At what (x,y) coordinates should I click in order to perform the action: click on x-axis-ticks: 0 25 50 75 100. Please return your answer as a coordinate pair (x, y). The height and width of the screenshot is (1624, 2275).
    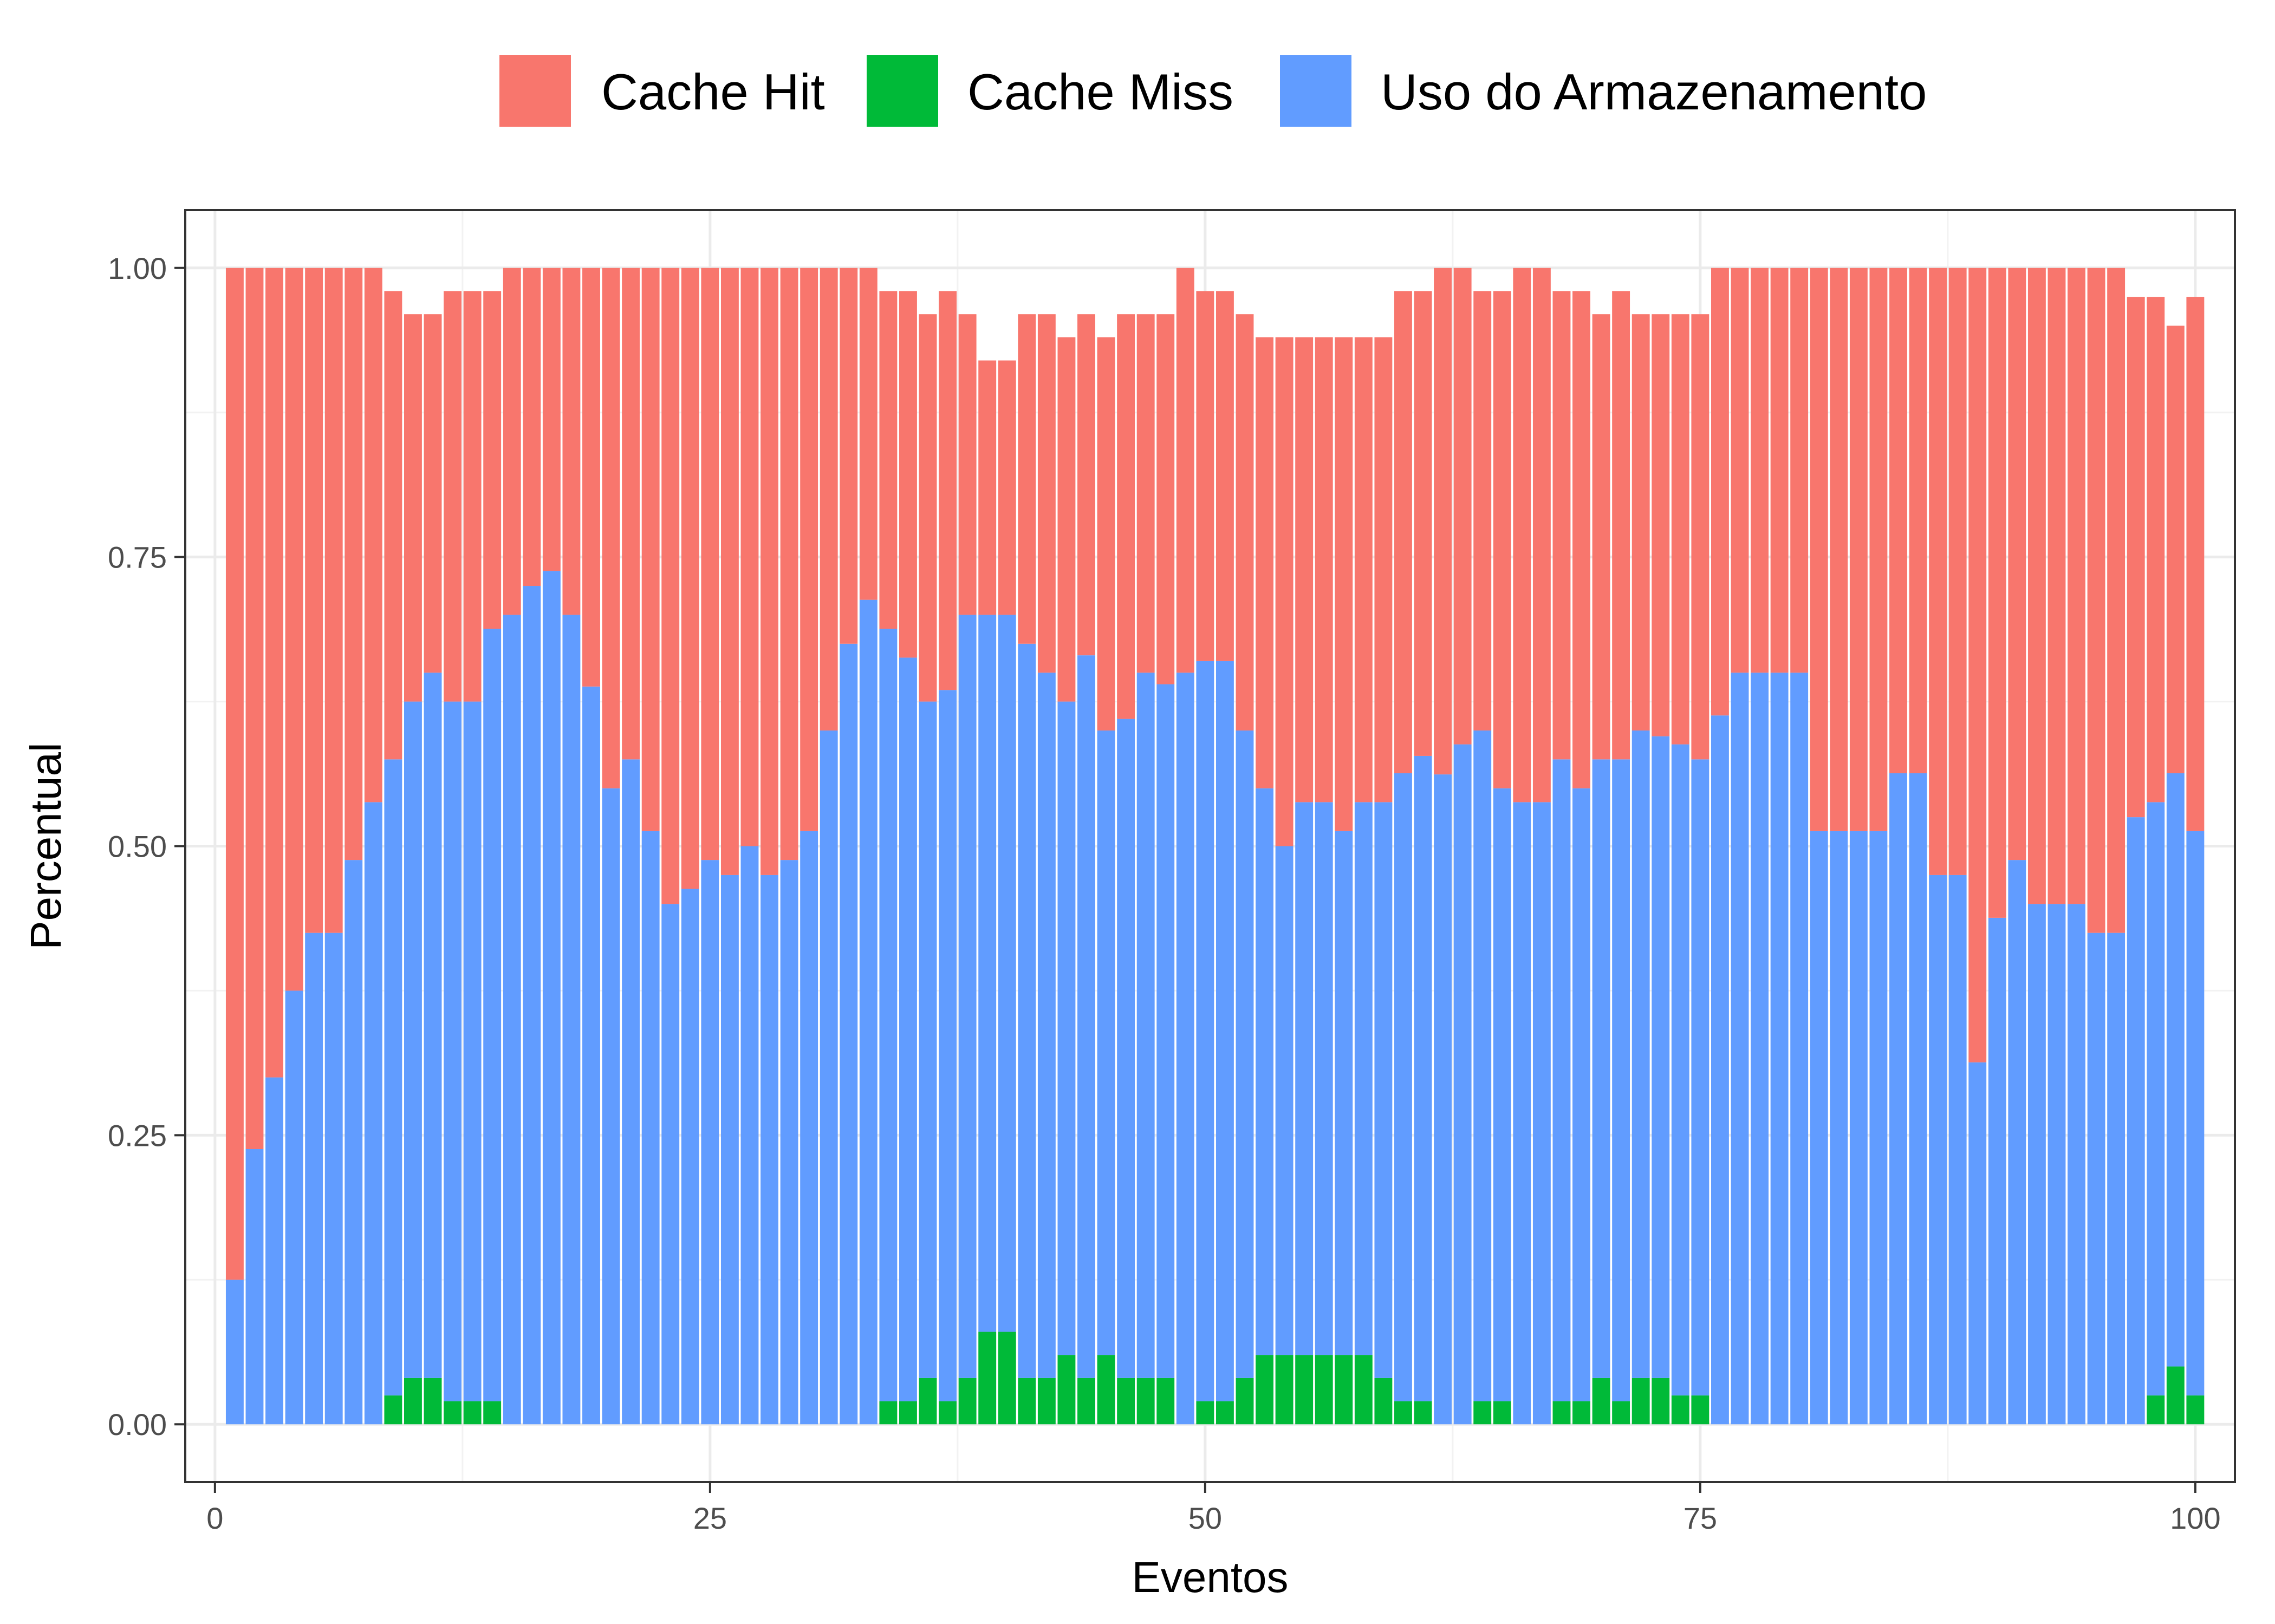
    Looking at the image, I should click on (1213, 1508).